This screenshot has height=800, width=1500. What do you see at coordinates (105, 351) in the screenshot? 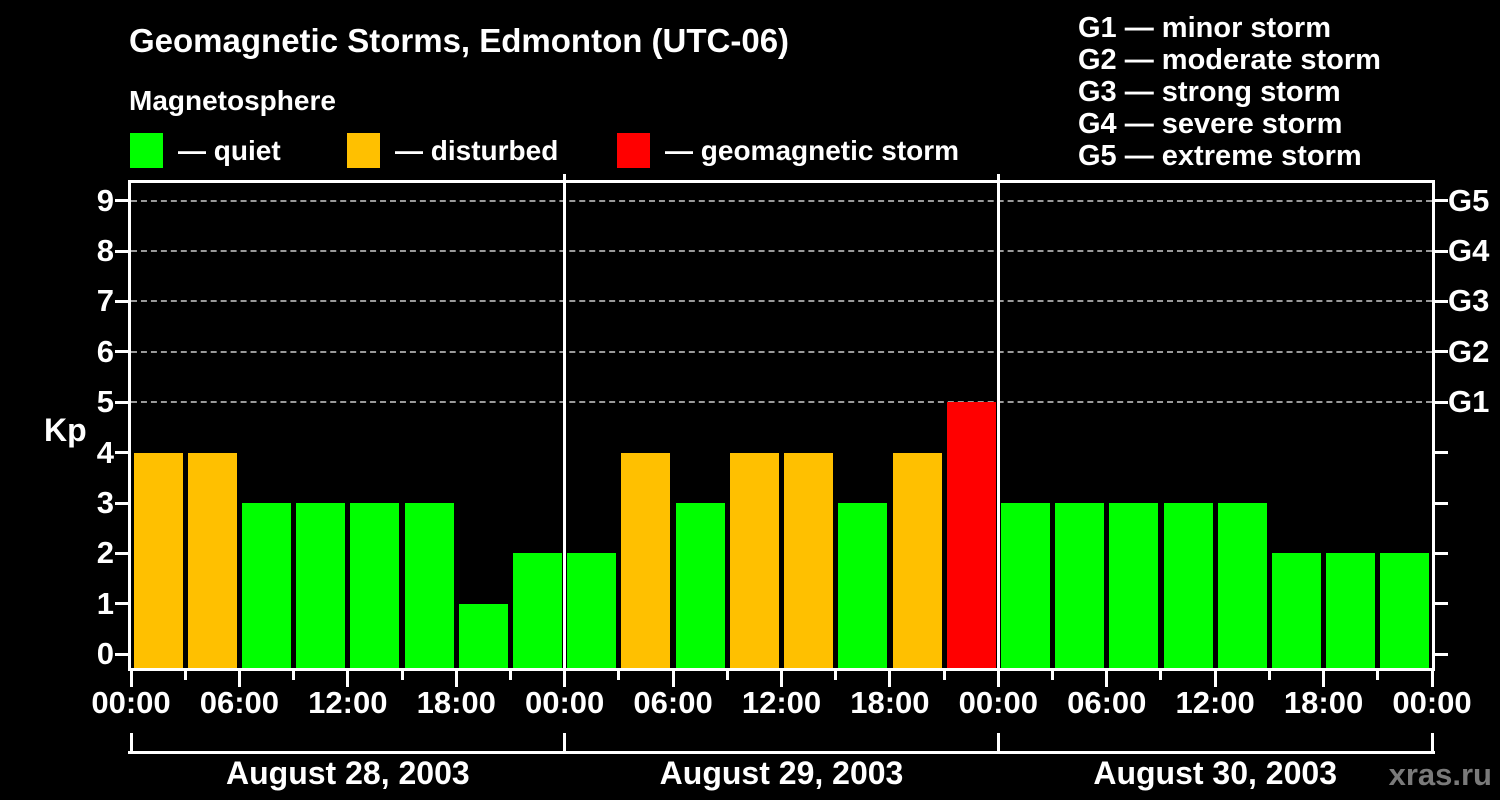
I see `y-tick-label: 6` at bounding box center [105, 351].